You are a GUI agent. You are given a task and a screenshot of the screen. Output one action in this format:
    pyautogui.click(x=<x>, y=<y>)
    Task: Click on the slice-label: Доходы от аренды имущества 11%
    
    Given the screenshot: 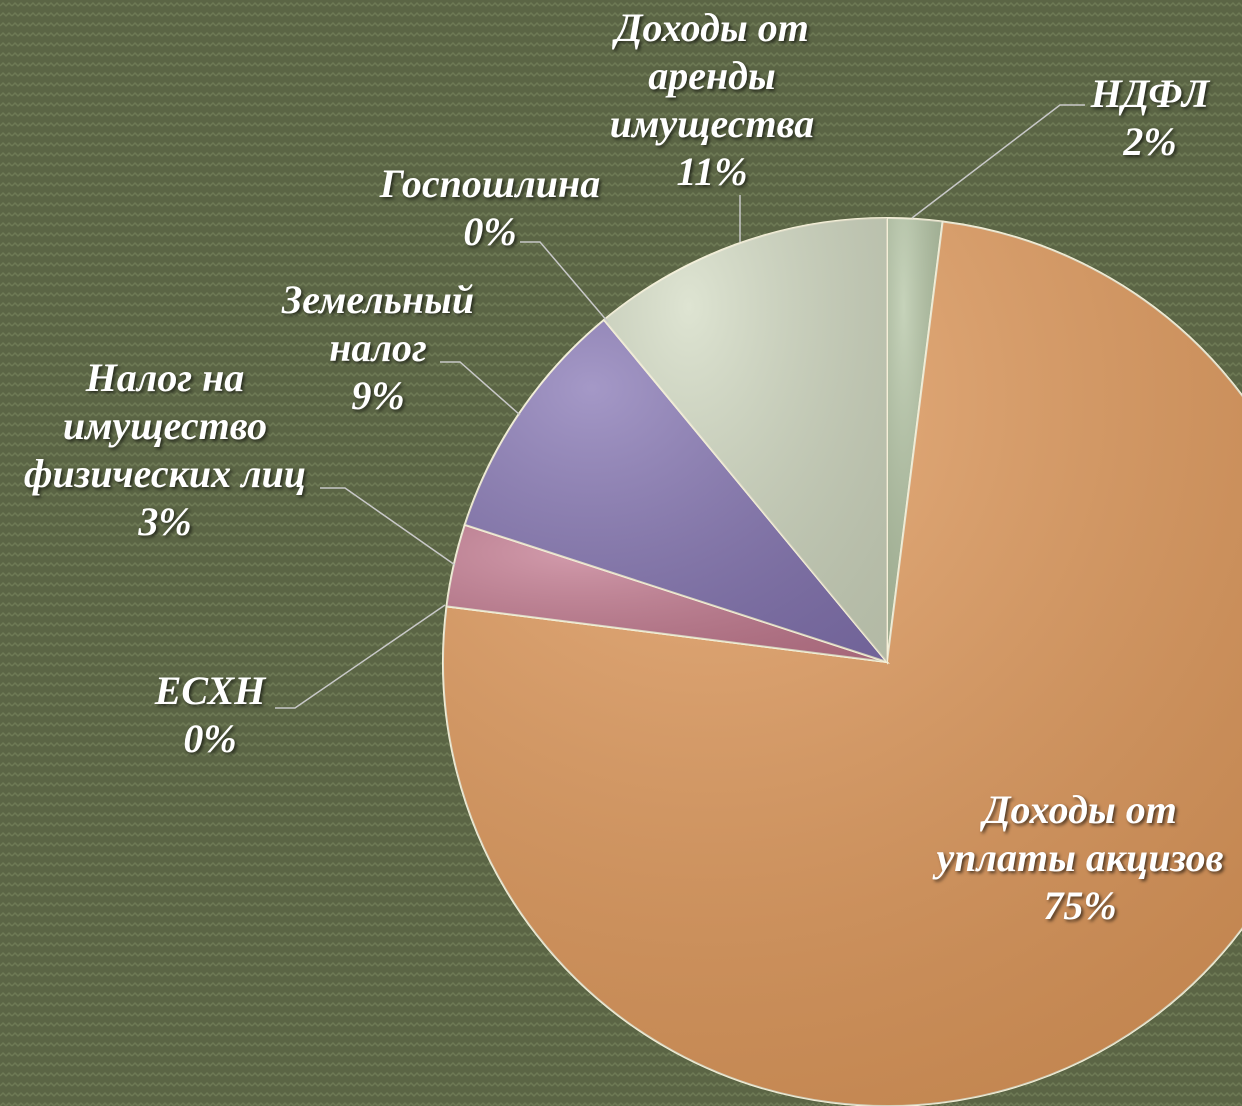 What is the action you would take?
    pyautogui.click(x=712, y=100)
    